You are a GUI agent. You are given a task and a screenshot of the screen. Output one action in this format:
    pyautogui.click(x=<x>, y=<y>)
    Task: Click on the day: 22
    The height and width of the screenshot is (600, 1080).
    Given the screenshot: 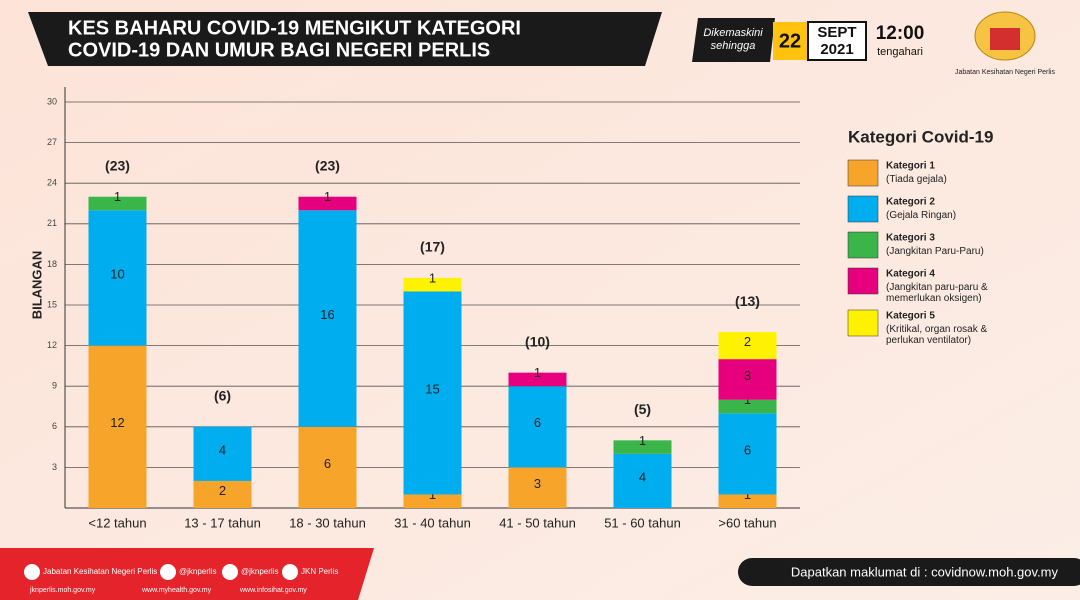 What is the action you would take?
    pyautogui.click(x=790, y=41)
    